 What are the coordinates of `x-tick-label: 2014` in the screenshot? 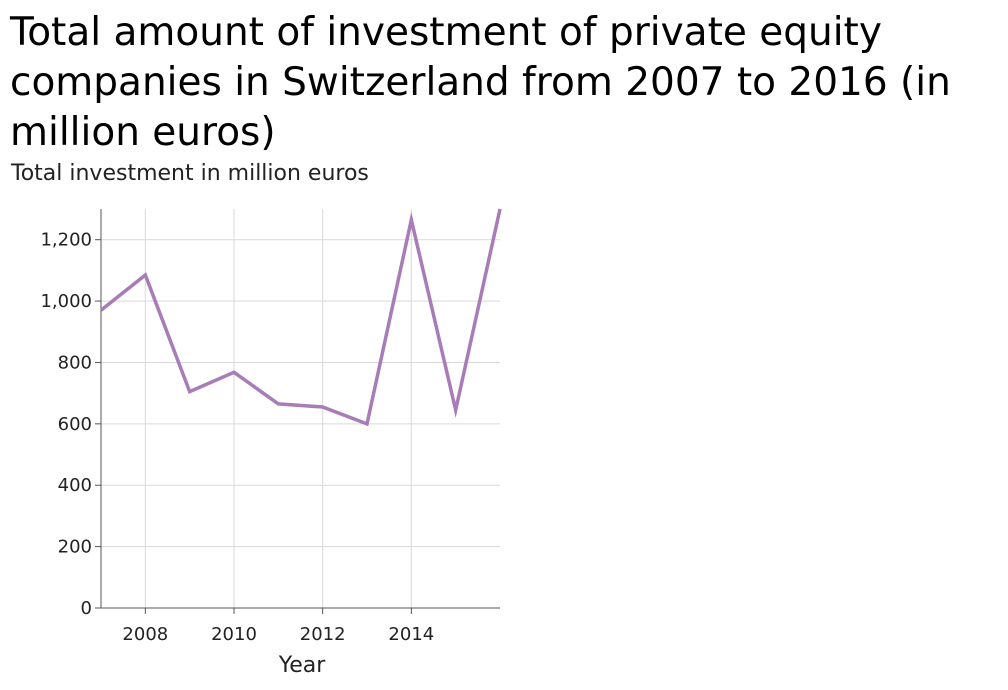 It's located at (411, 634).